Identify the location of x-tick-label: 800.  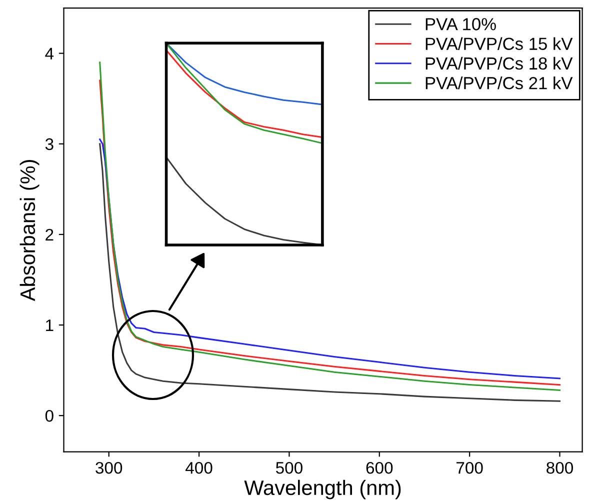
(559, 468).